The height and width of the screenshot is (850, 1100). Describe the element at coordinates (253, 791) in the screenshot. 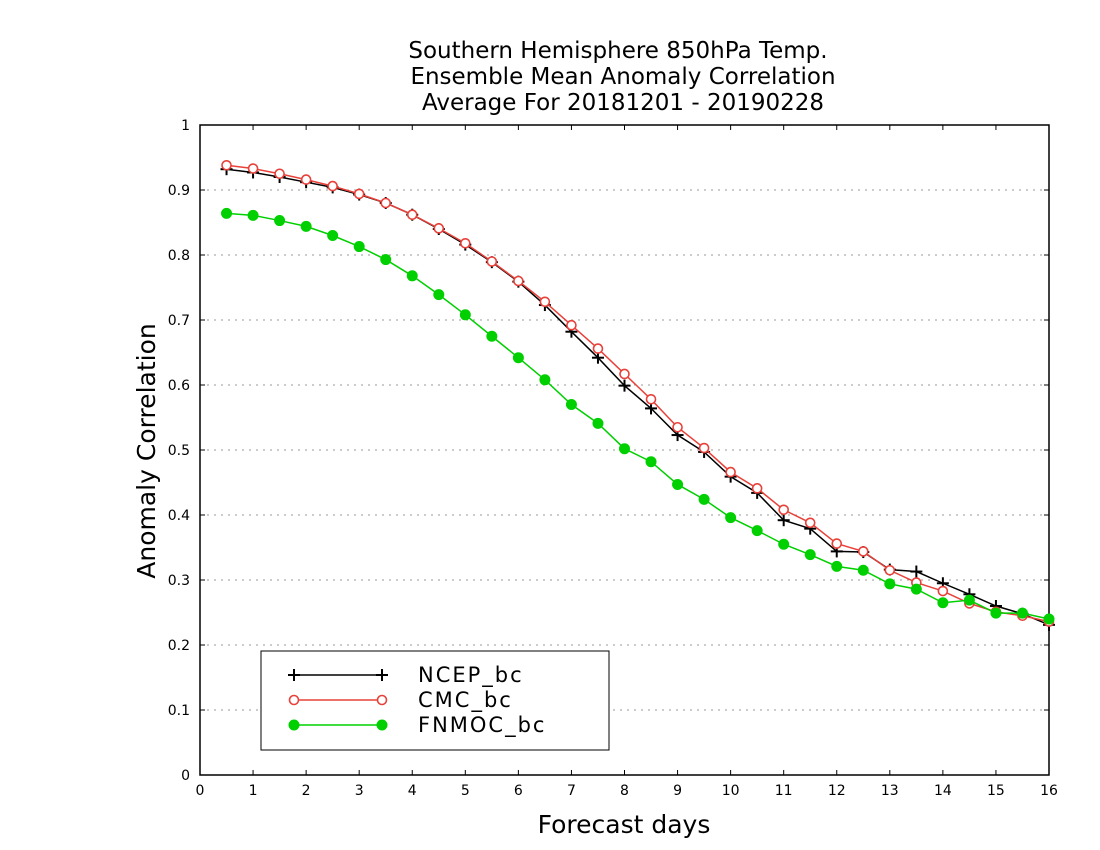

I see `x-tick-label: 1` at that location.